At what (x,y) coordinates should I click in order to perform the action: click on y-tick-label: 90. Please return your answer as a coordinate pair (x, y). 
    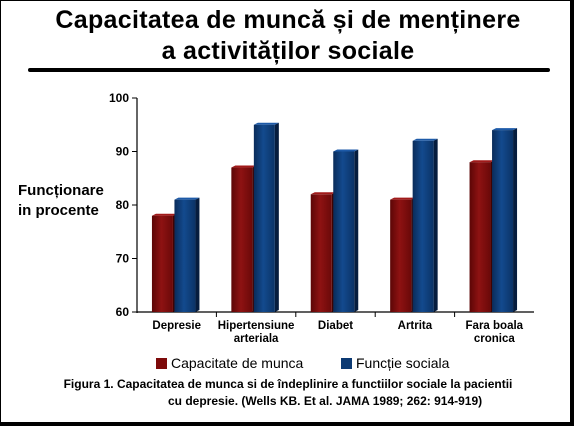
    Looking at the image, I should click on (123, 152).